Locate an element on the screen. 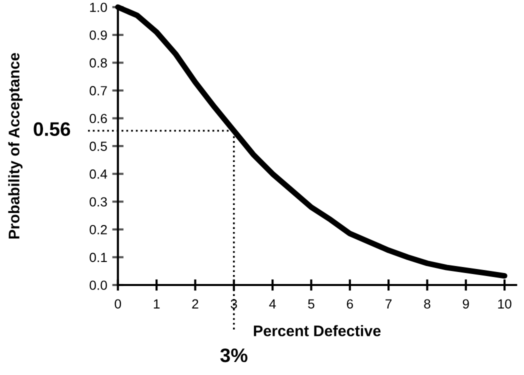 This screenshot has height=375, width=524. y-tick-label: 0.4 is located at coordinates (99, 174).